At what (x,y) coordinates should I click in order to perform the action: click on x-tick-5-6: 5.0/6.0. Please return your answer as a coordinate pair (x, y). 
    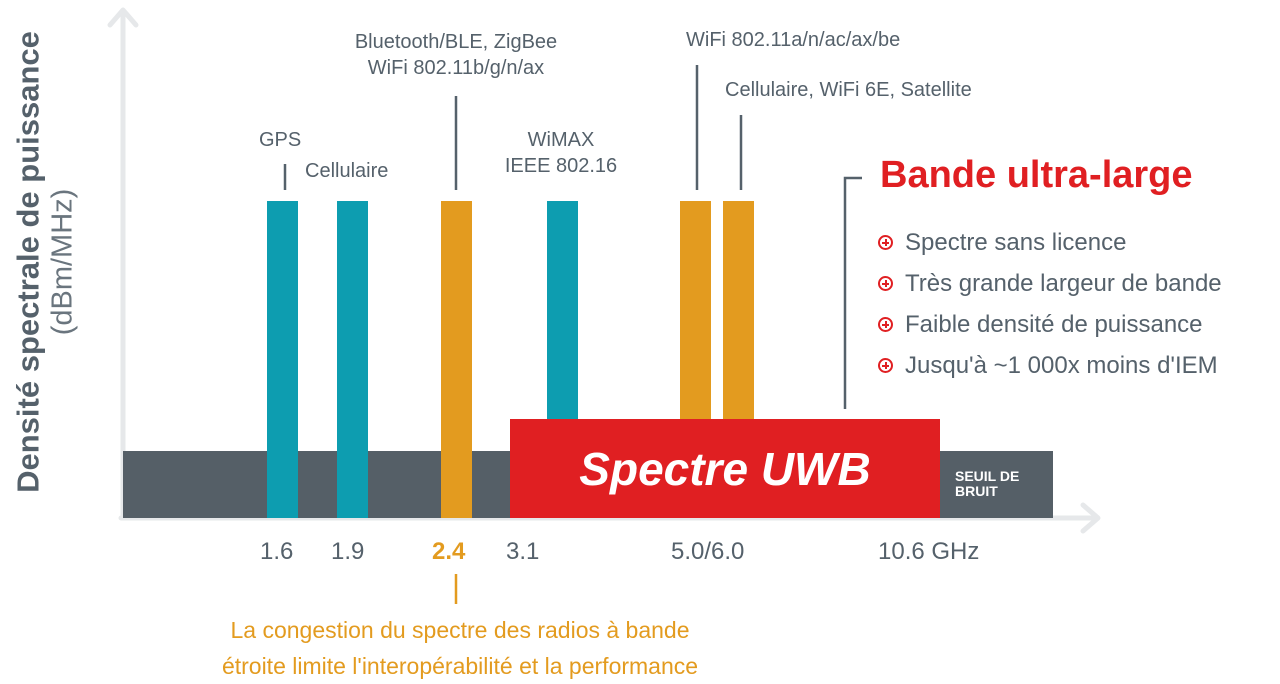
    Looking at the image, I should click on (708, 551).